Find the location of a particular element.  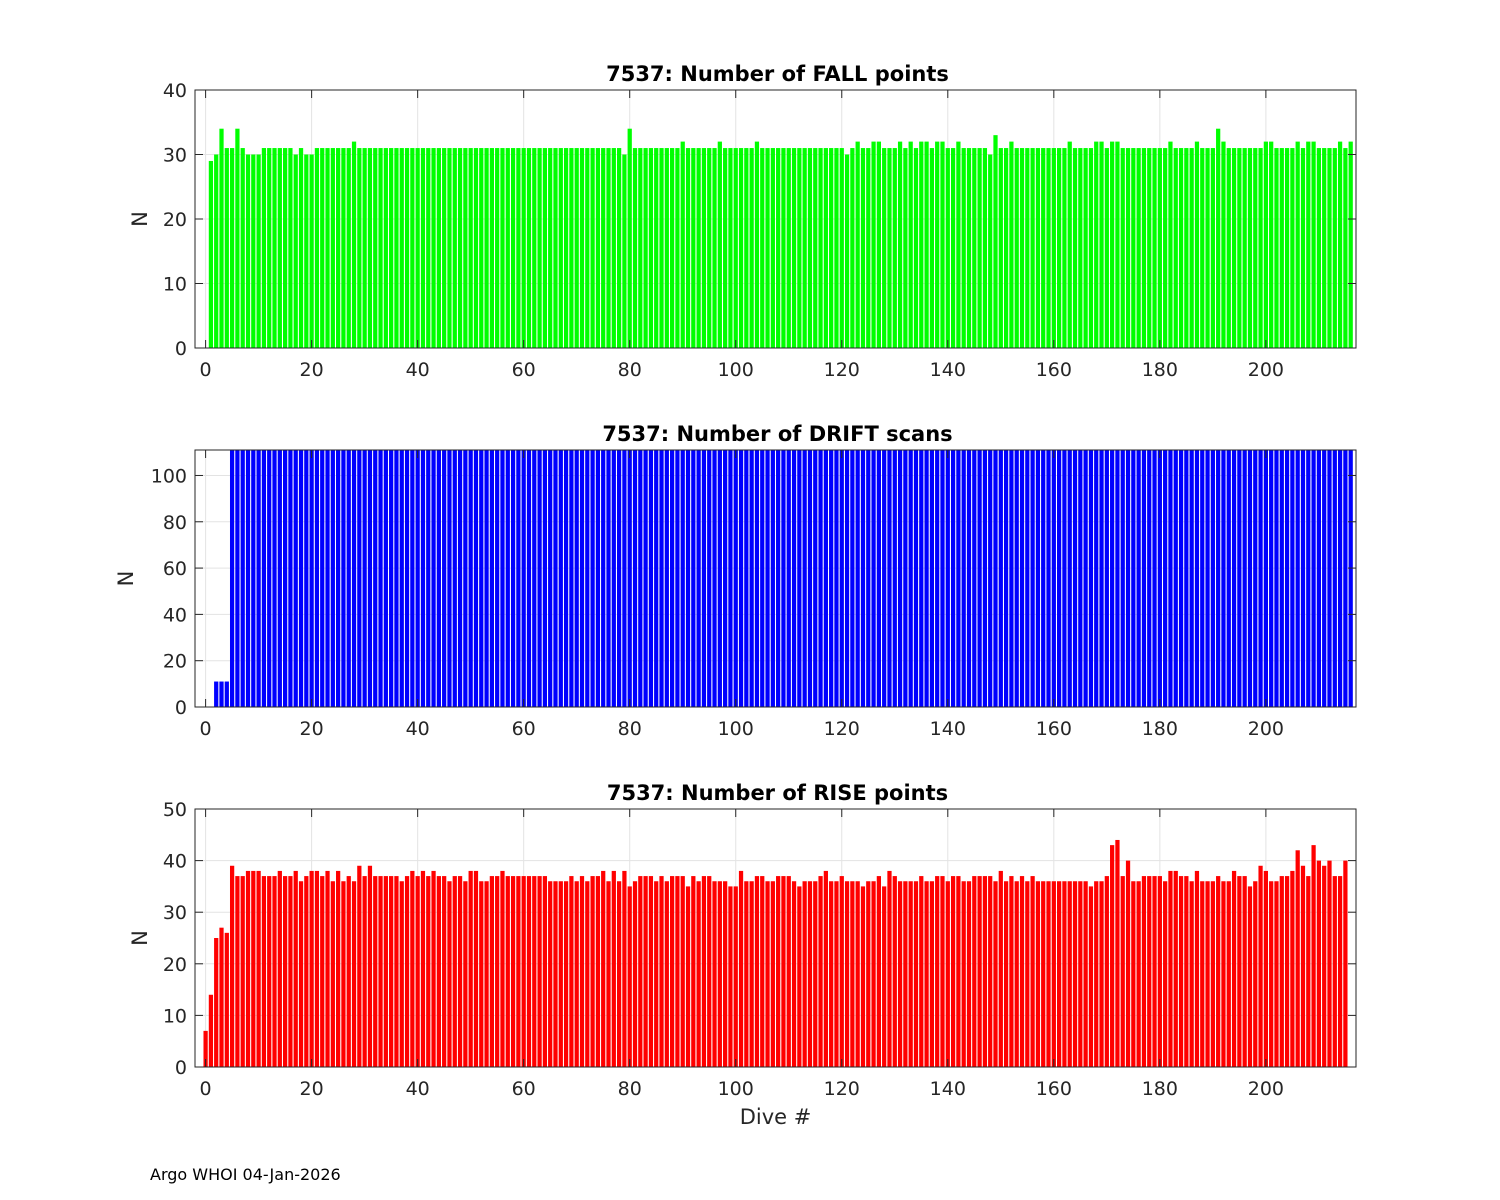

x-tick-label: 20 is located at coordinates (312, 370).